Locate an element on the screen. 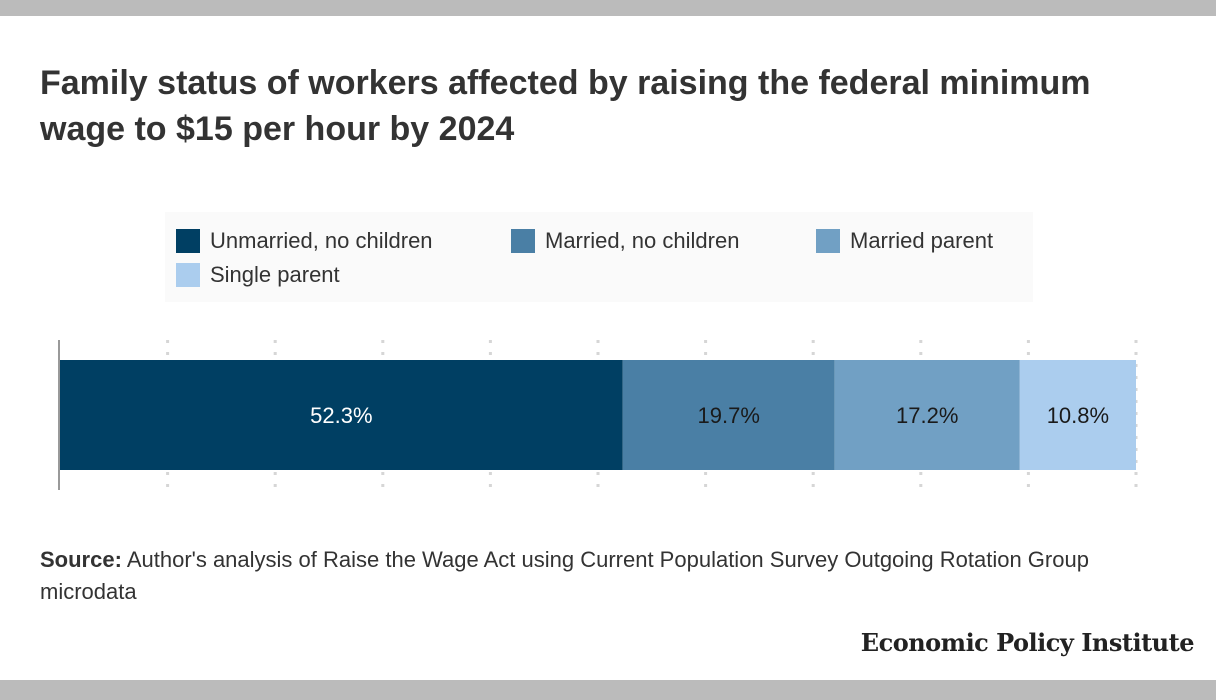 This screenshot has width=1216, height=700. legend-row: Single parent is located at coordinates (604, 279).